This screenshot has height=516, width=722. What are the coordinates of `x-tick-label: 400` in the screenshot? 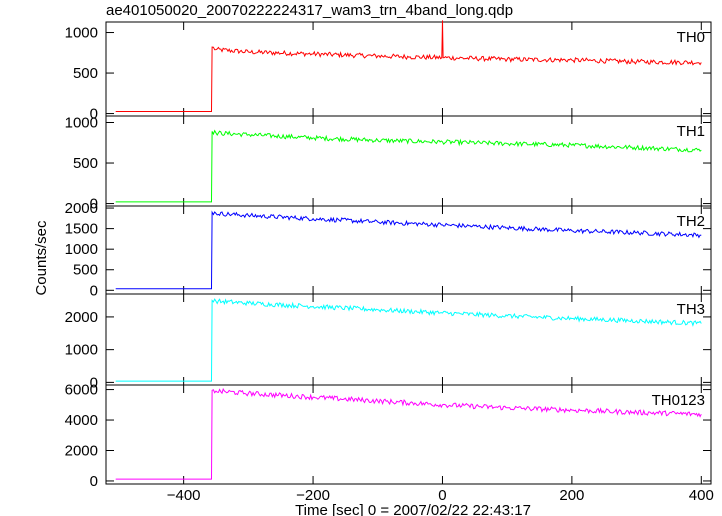 It's located at (701, 495).